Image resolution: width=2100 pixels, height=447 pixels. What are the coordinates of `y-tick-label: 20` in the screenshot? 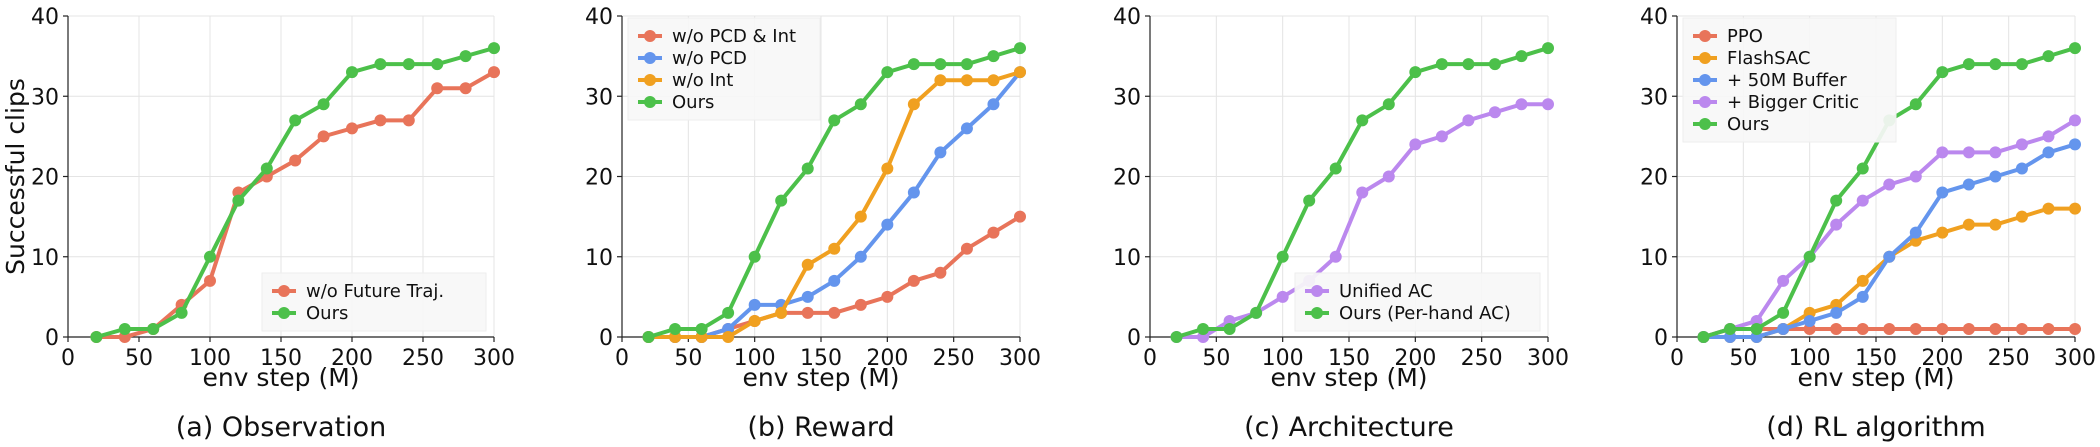 It's located at (1127, 178).